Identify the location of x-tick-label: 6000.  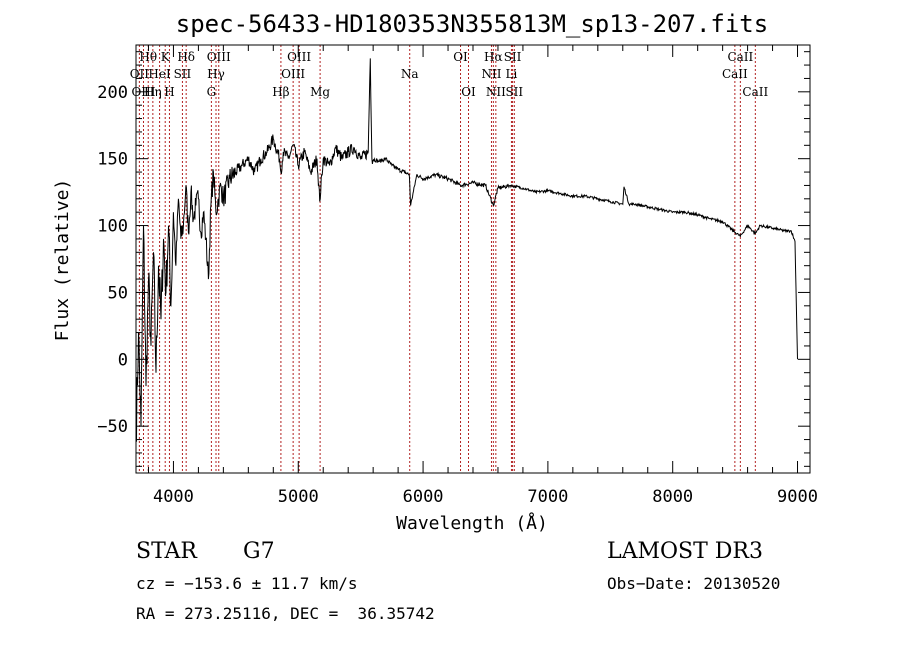
(423, 497).